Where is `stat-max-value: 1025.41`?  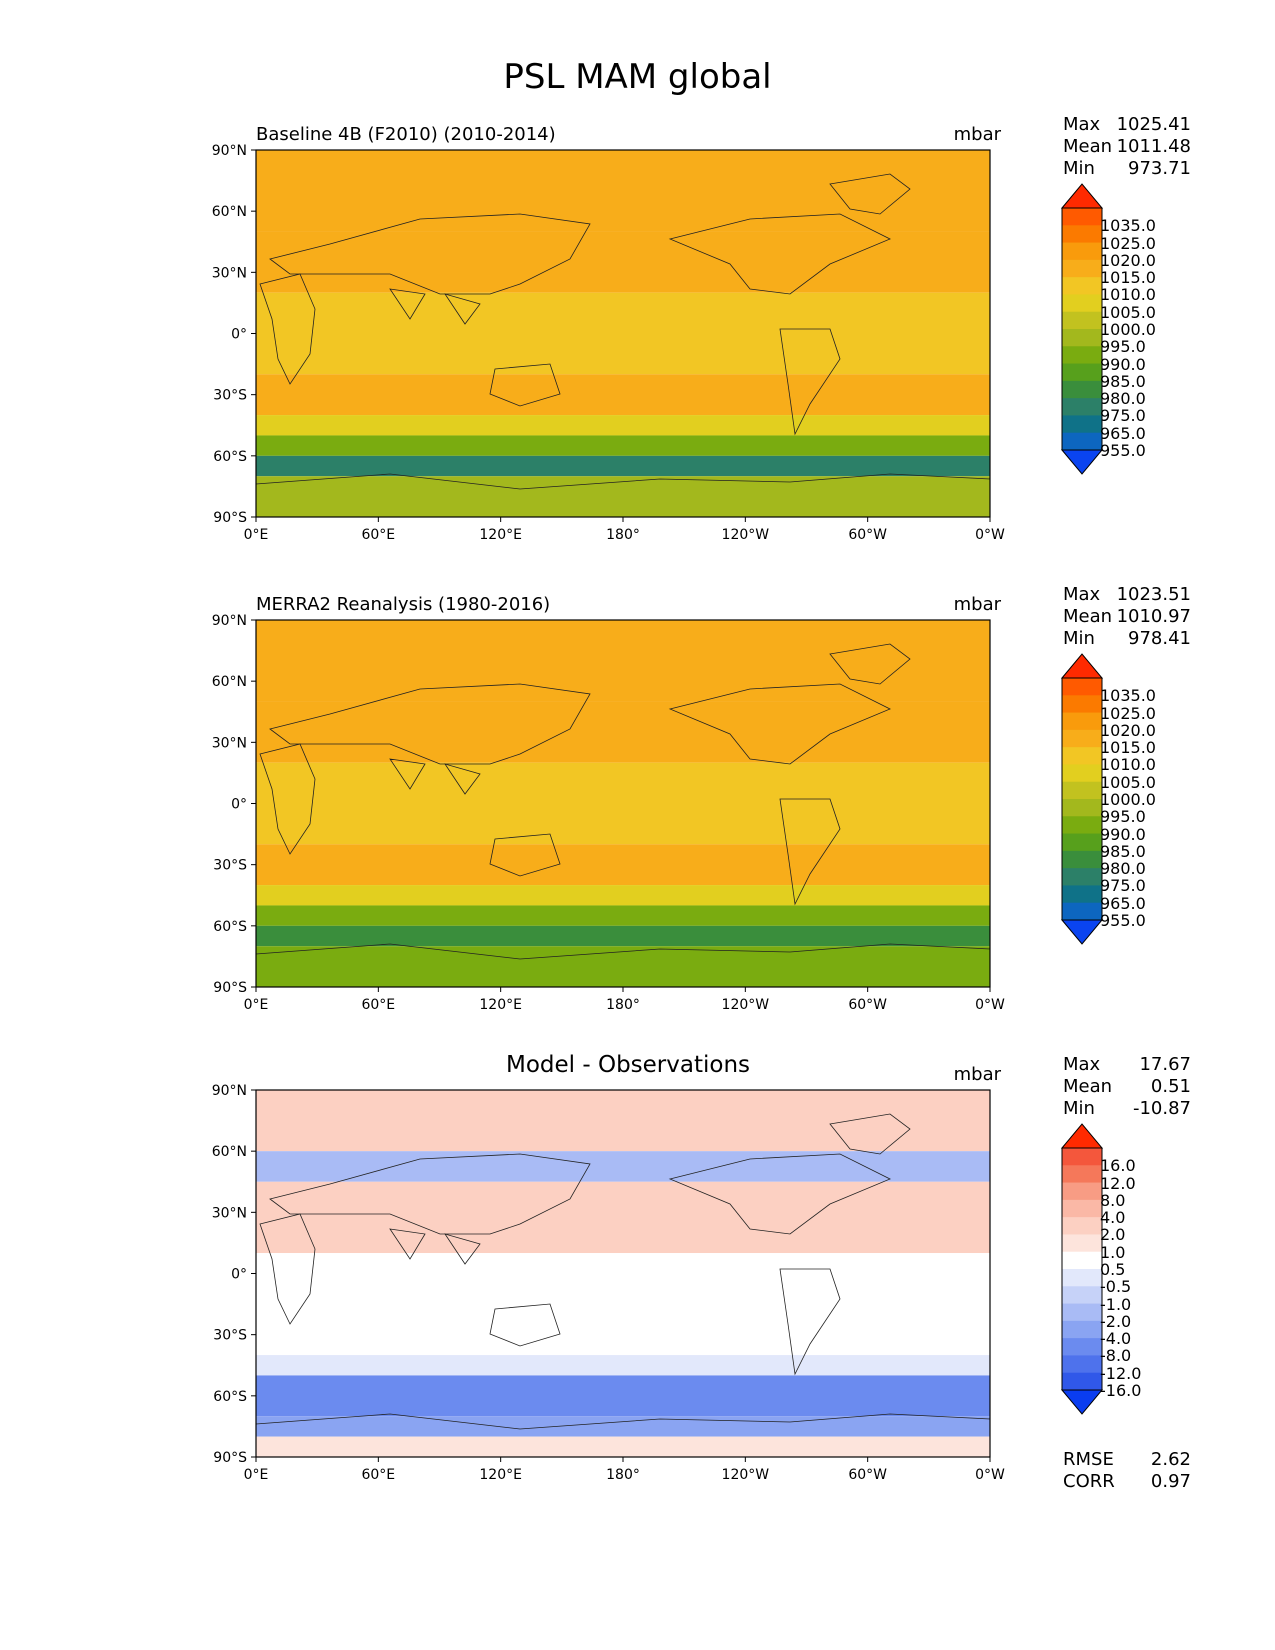
stat-max-value: 1025.41 is located at coordinates (1153, 124).